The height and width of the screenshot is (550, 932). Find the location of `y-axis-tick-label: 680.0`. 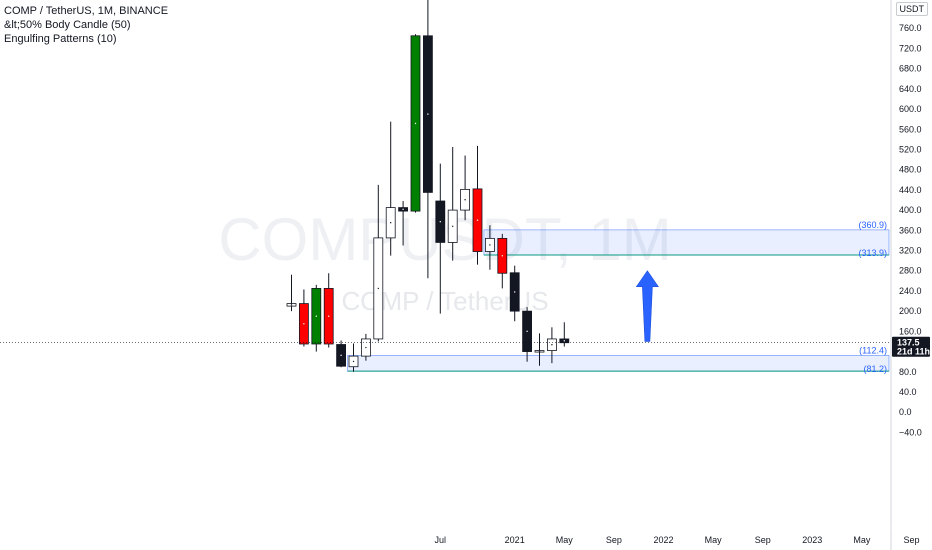

y-axis-tick-label: 680.0 is located at coordinates (910, 69).